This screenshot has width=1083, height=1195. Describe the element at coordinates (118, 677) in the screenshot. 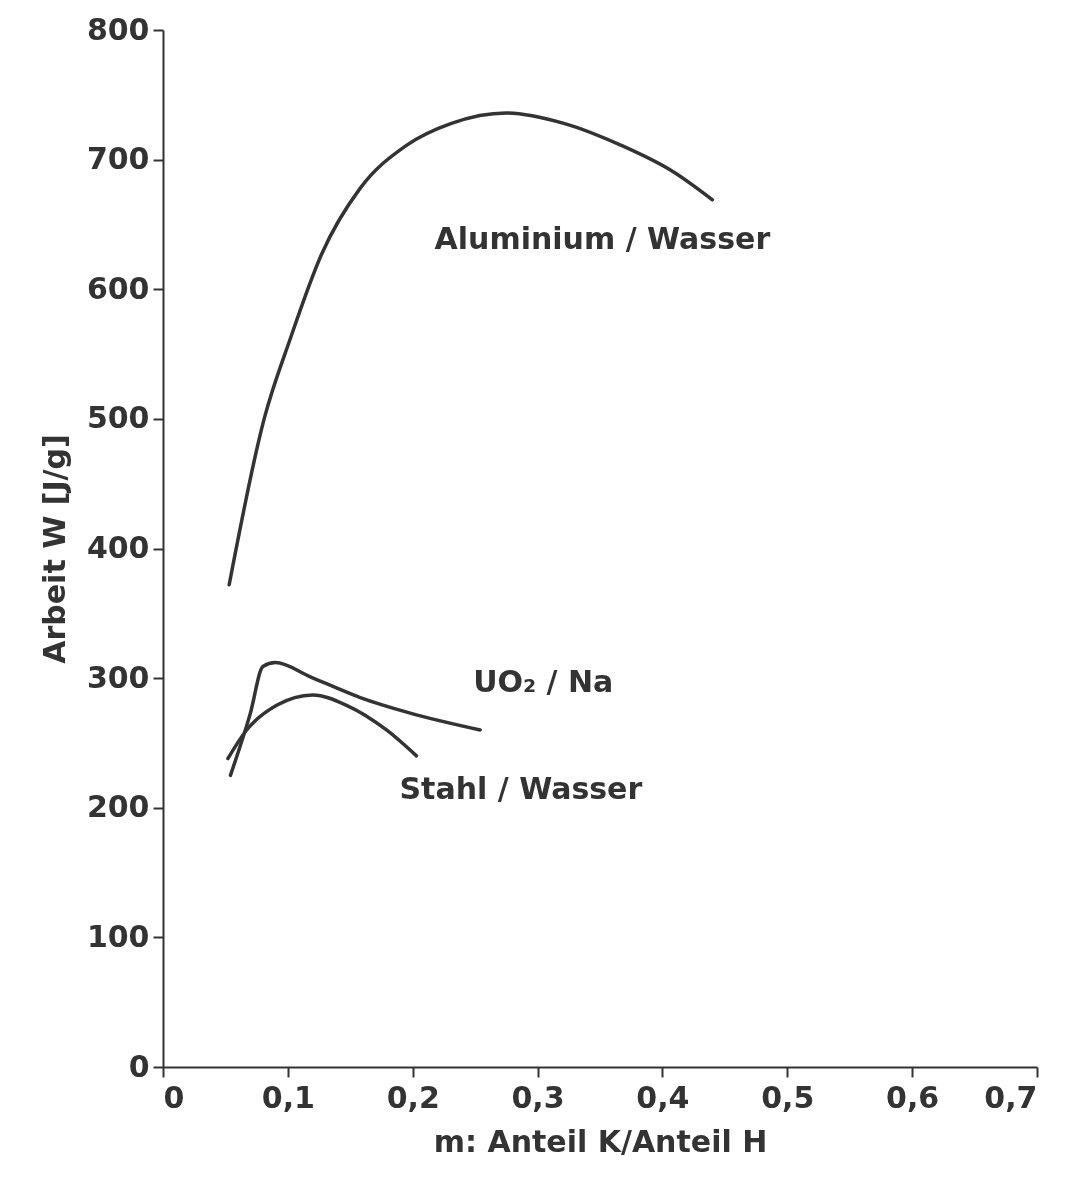

I see `y-tick-label: 300` at that location.